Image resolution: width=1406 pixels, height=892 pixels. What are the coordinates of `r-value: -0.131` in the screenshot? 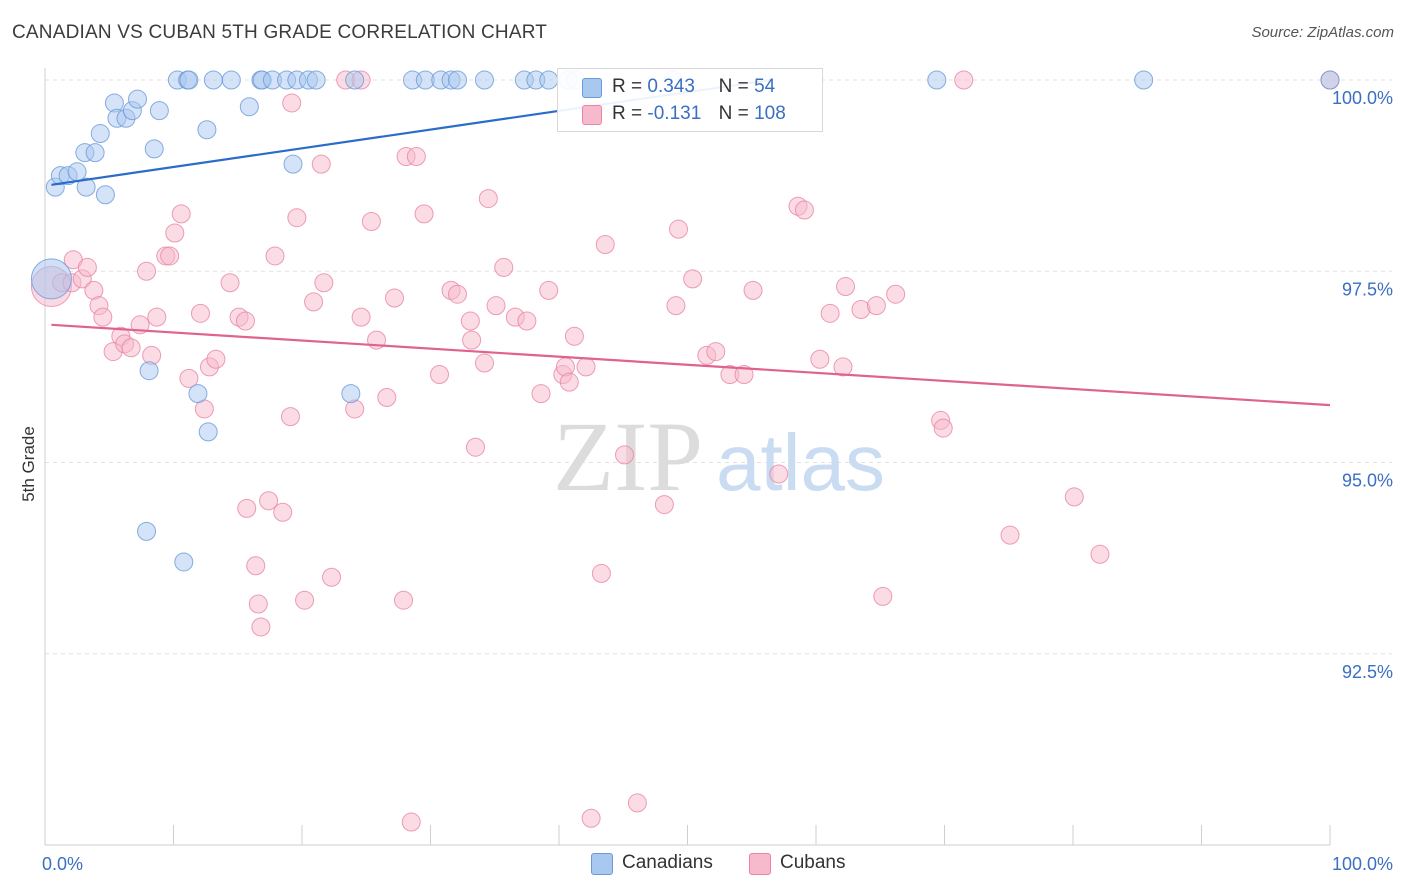 It's located at (674, 113).